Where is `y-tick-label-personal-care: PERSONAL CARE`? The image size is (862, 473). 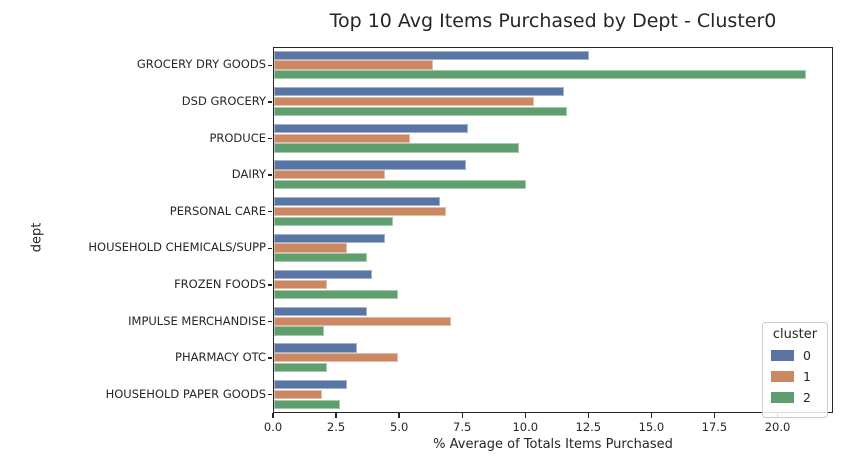
y-tick-label-personal-care: PERSONAL CARE is located at coordinates (217, 210).